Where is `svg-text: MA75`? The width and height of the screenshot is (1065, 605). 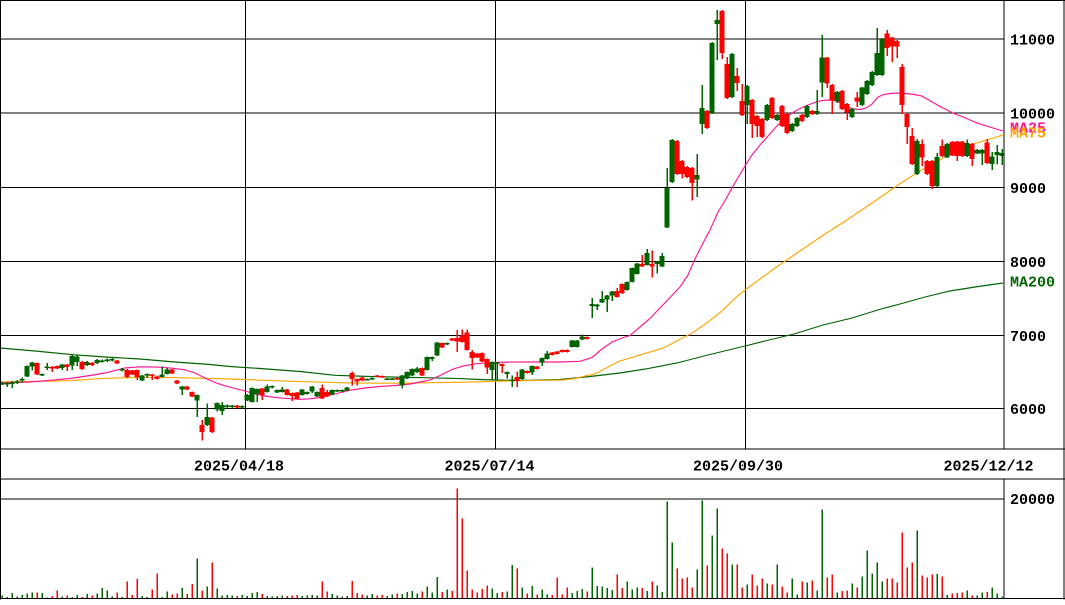 svg-text: MA75 is located at coordinates (1028, 134).